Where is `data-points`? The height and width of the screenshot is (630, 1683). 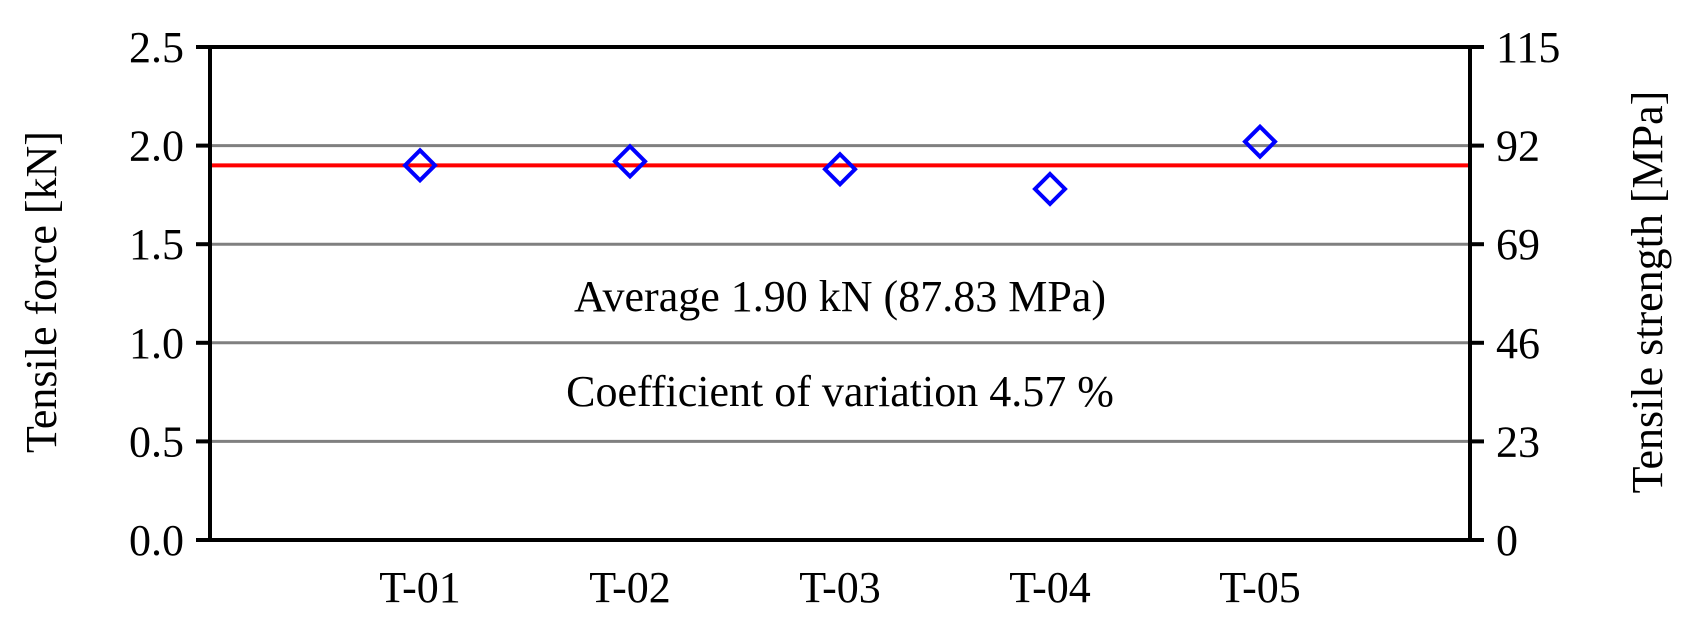
data-points is located at coordinates (840, 165).